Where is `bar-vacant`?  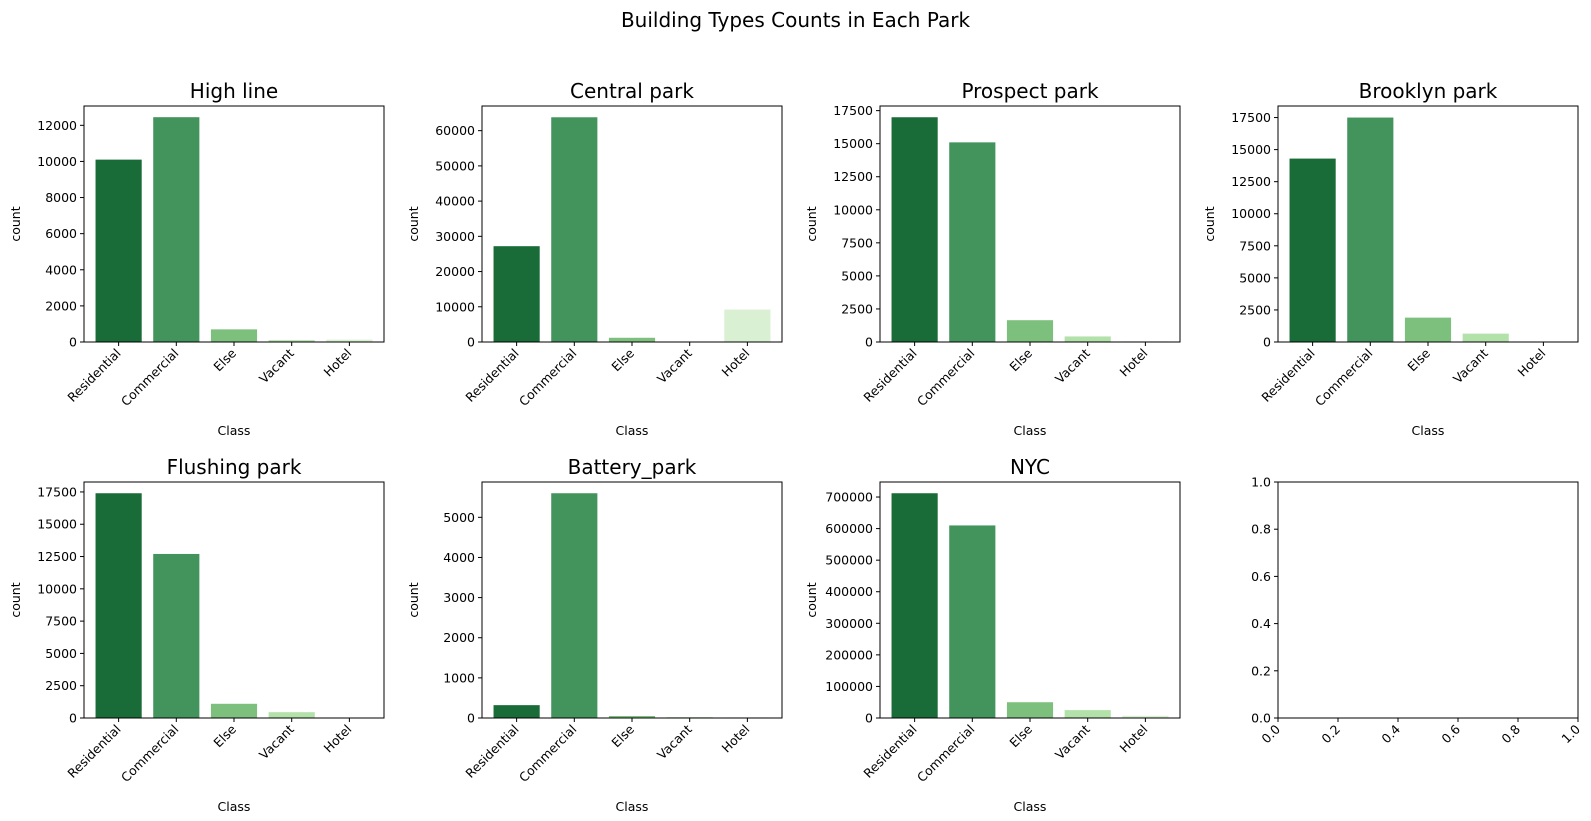
bar-vacant is located at coordinates (1485, 337).